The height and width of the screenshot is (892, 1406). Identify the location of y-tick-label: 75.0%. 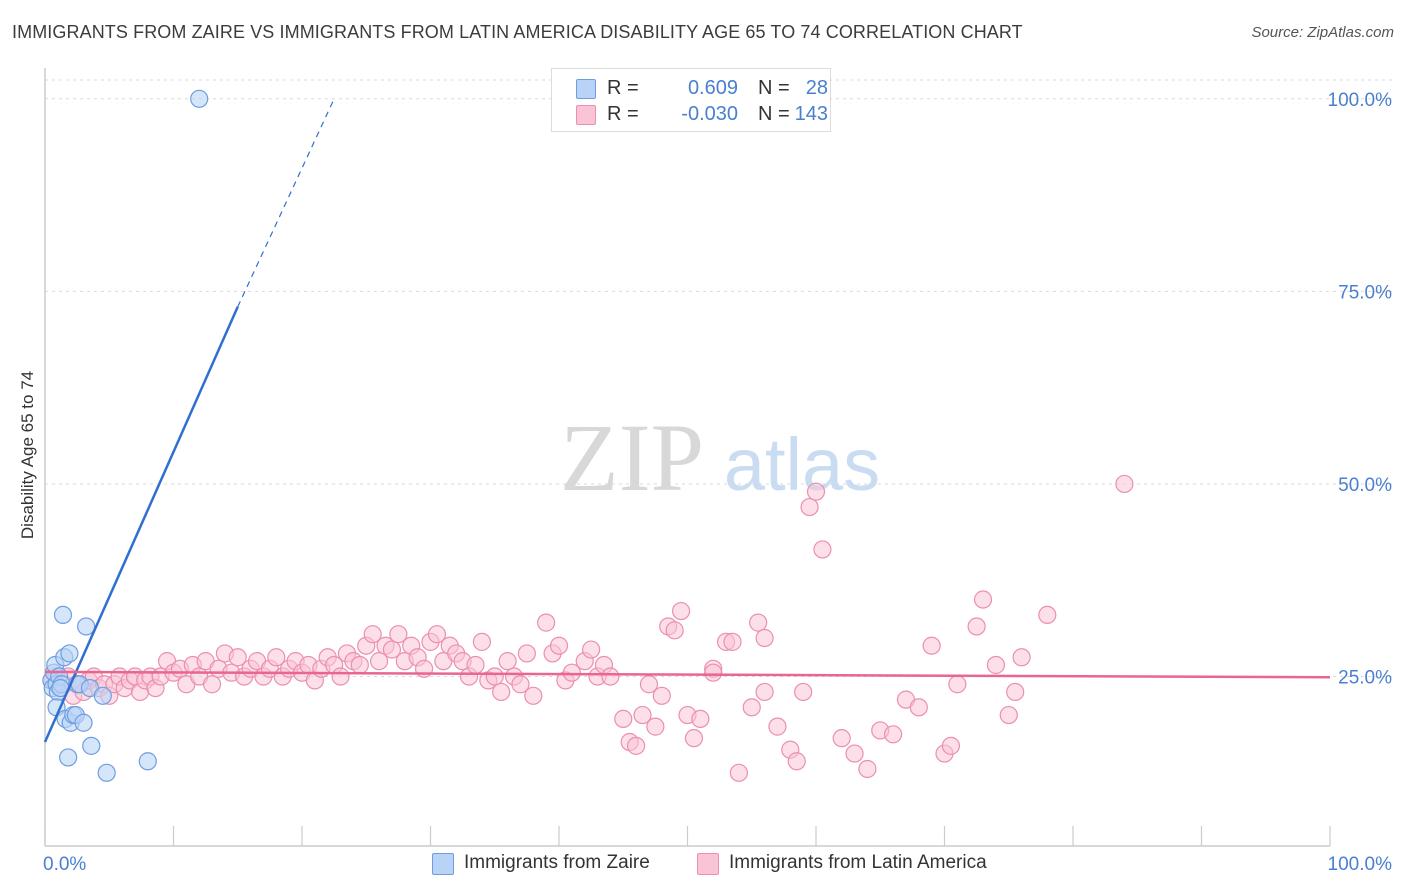
(1365, 292).